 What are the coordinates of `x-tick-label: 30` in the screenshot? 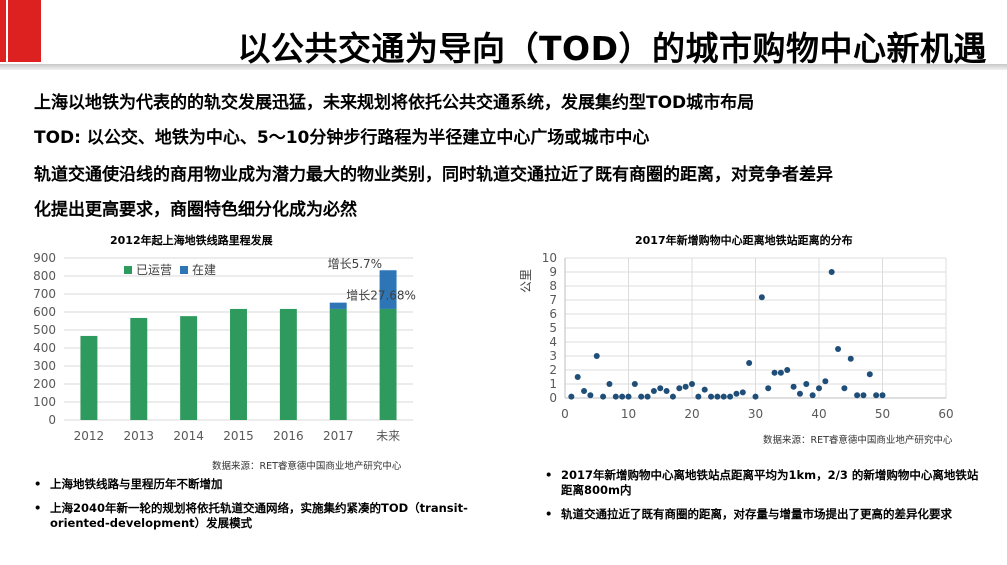 It's located at (755, 414).